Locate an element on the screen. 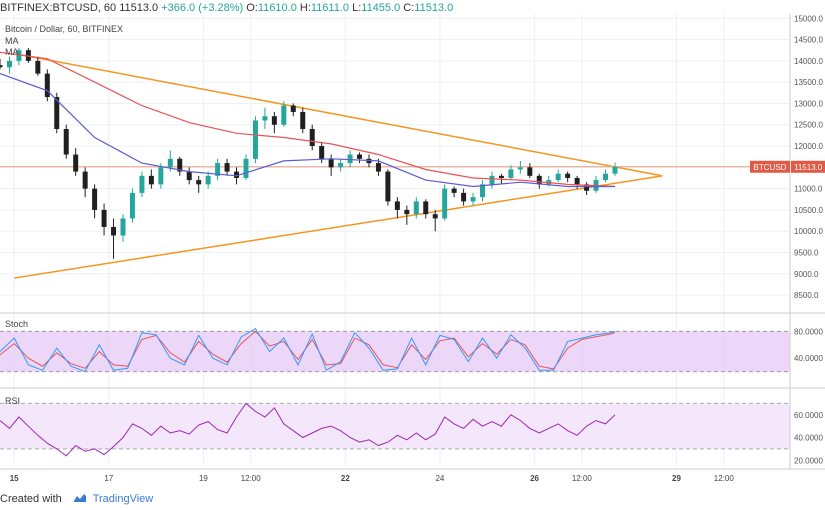  time-tick-label: 19 is located at coordinates (203, 478).